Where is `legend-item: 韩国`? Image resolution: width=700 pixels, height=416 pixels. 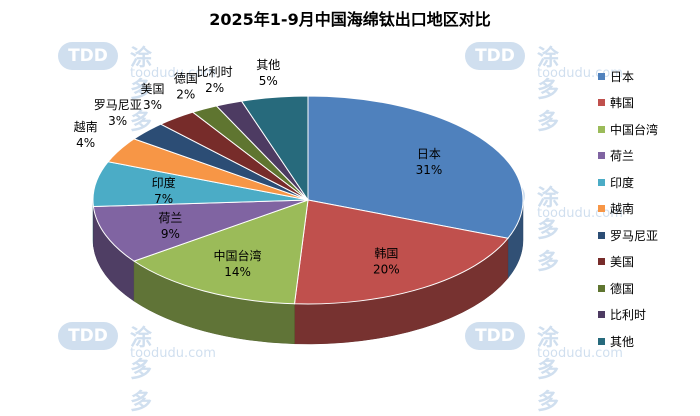
legend-item: 韩国 is located at coordinates (616, 103).